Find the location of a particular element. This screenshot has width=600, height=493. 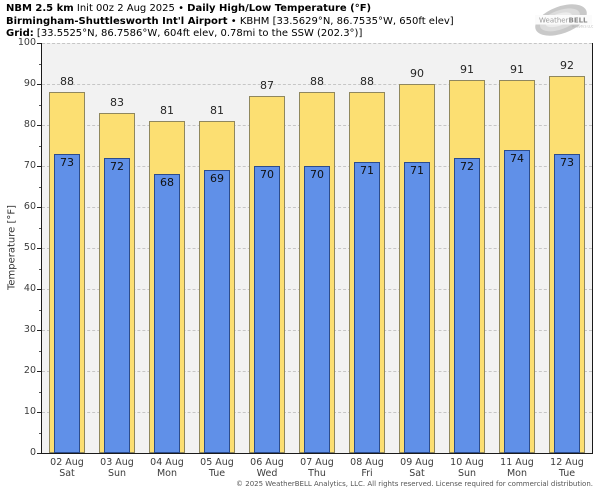

model-name: NBM 2.5 km is located at coordinates (40, 8).